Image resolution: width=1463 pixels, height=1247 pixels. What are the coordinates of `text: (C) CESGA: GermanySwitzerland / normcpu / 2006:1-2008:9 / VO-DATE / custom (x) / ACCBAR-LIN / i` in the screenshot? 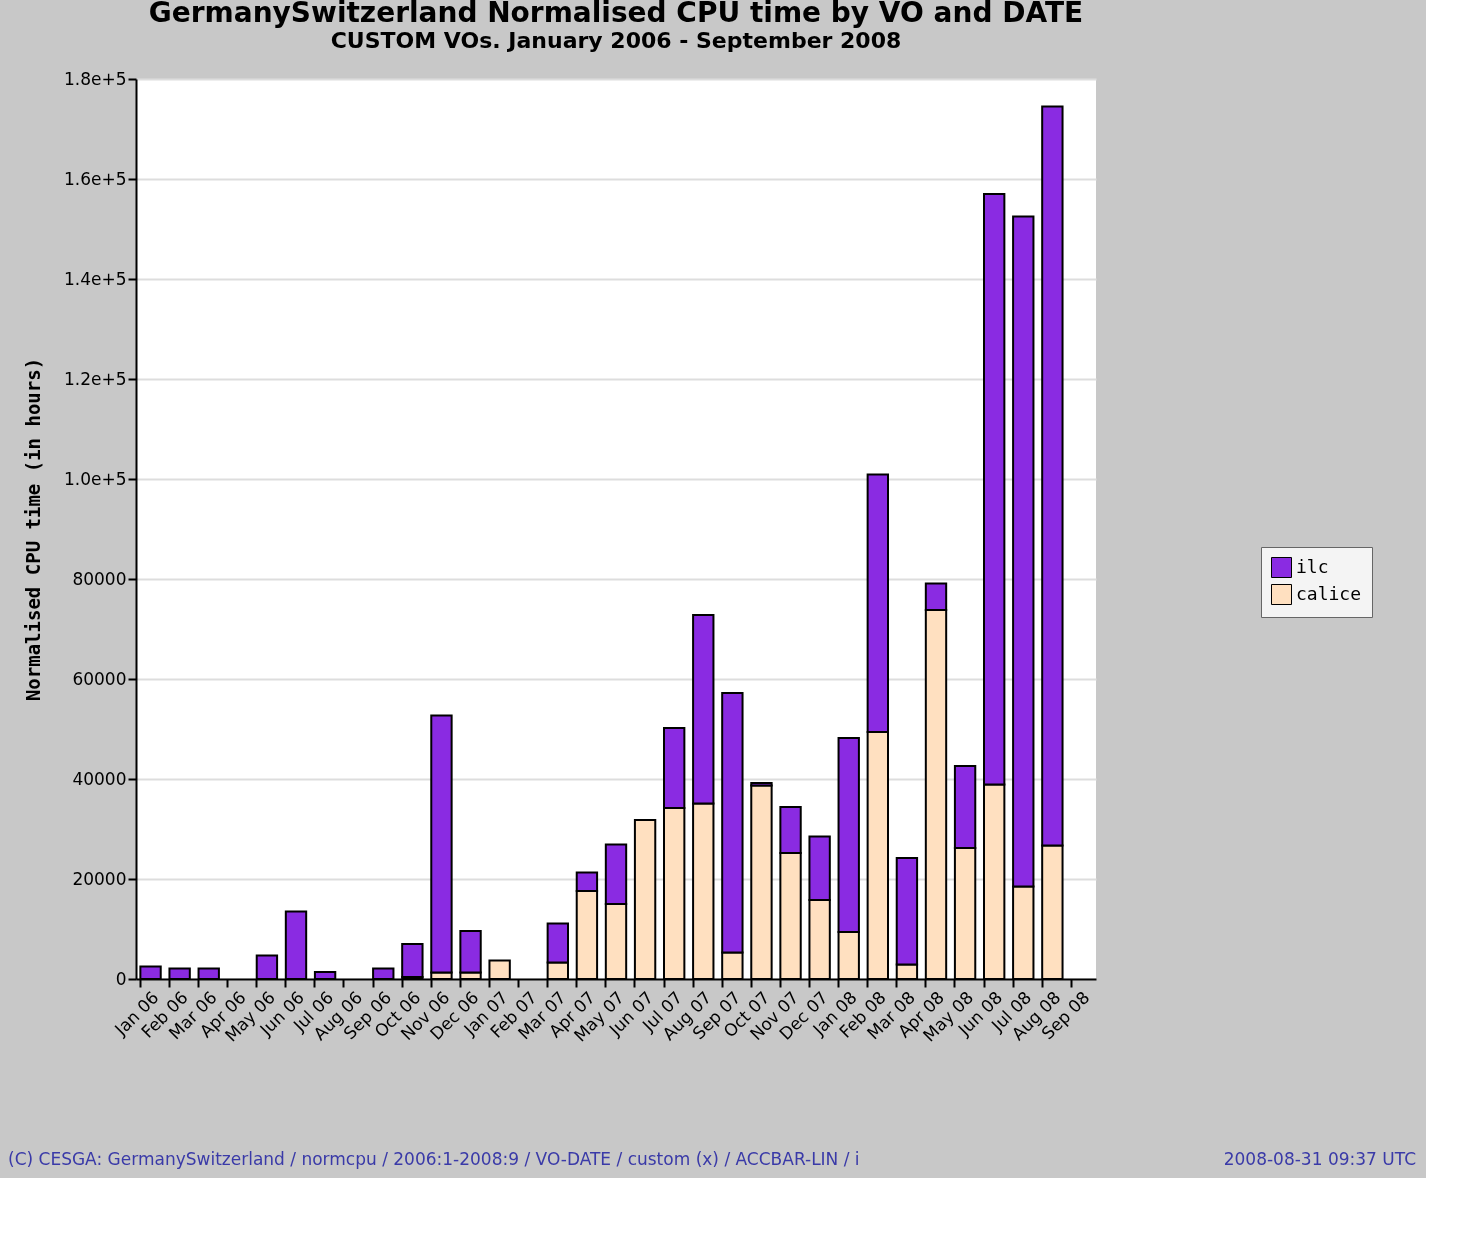 It's located at (434, 1159).